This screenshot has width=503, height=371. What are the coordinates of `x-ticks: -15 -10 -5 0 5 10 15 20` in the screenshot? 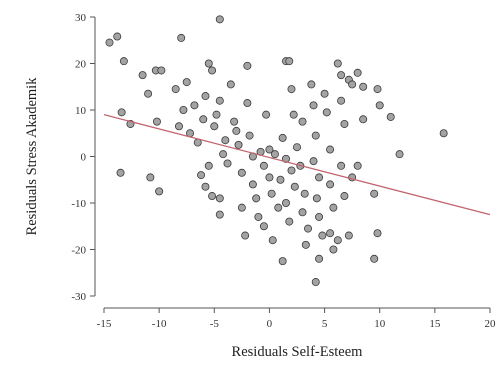 It's located at (296, 319).